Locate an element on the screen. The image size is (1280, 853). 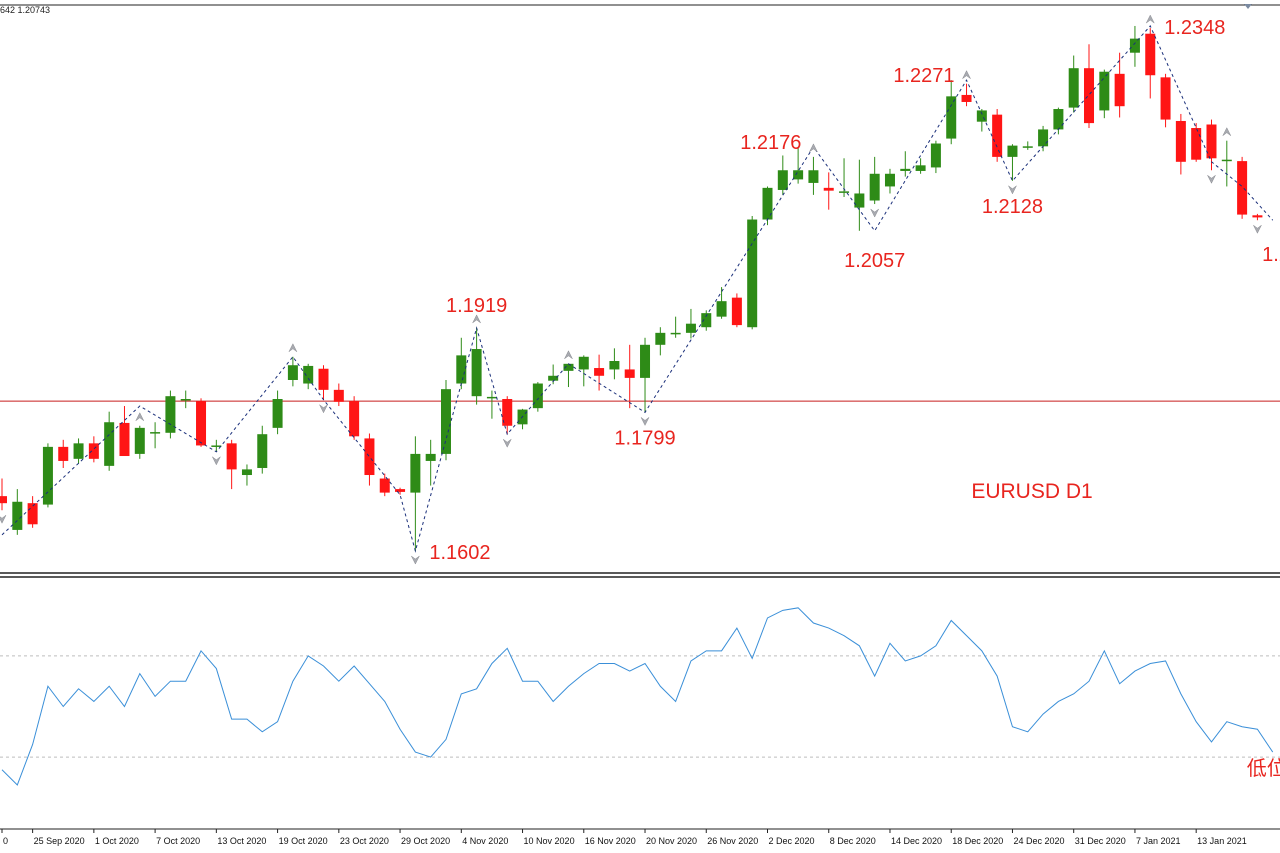
time-axis-label: 23 Oct 2020 is located at coordinates (364, 841).